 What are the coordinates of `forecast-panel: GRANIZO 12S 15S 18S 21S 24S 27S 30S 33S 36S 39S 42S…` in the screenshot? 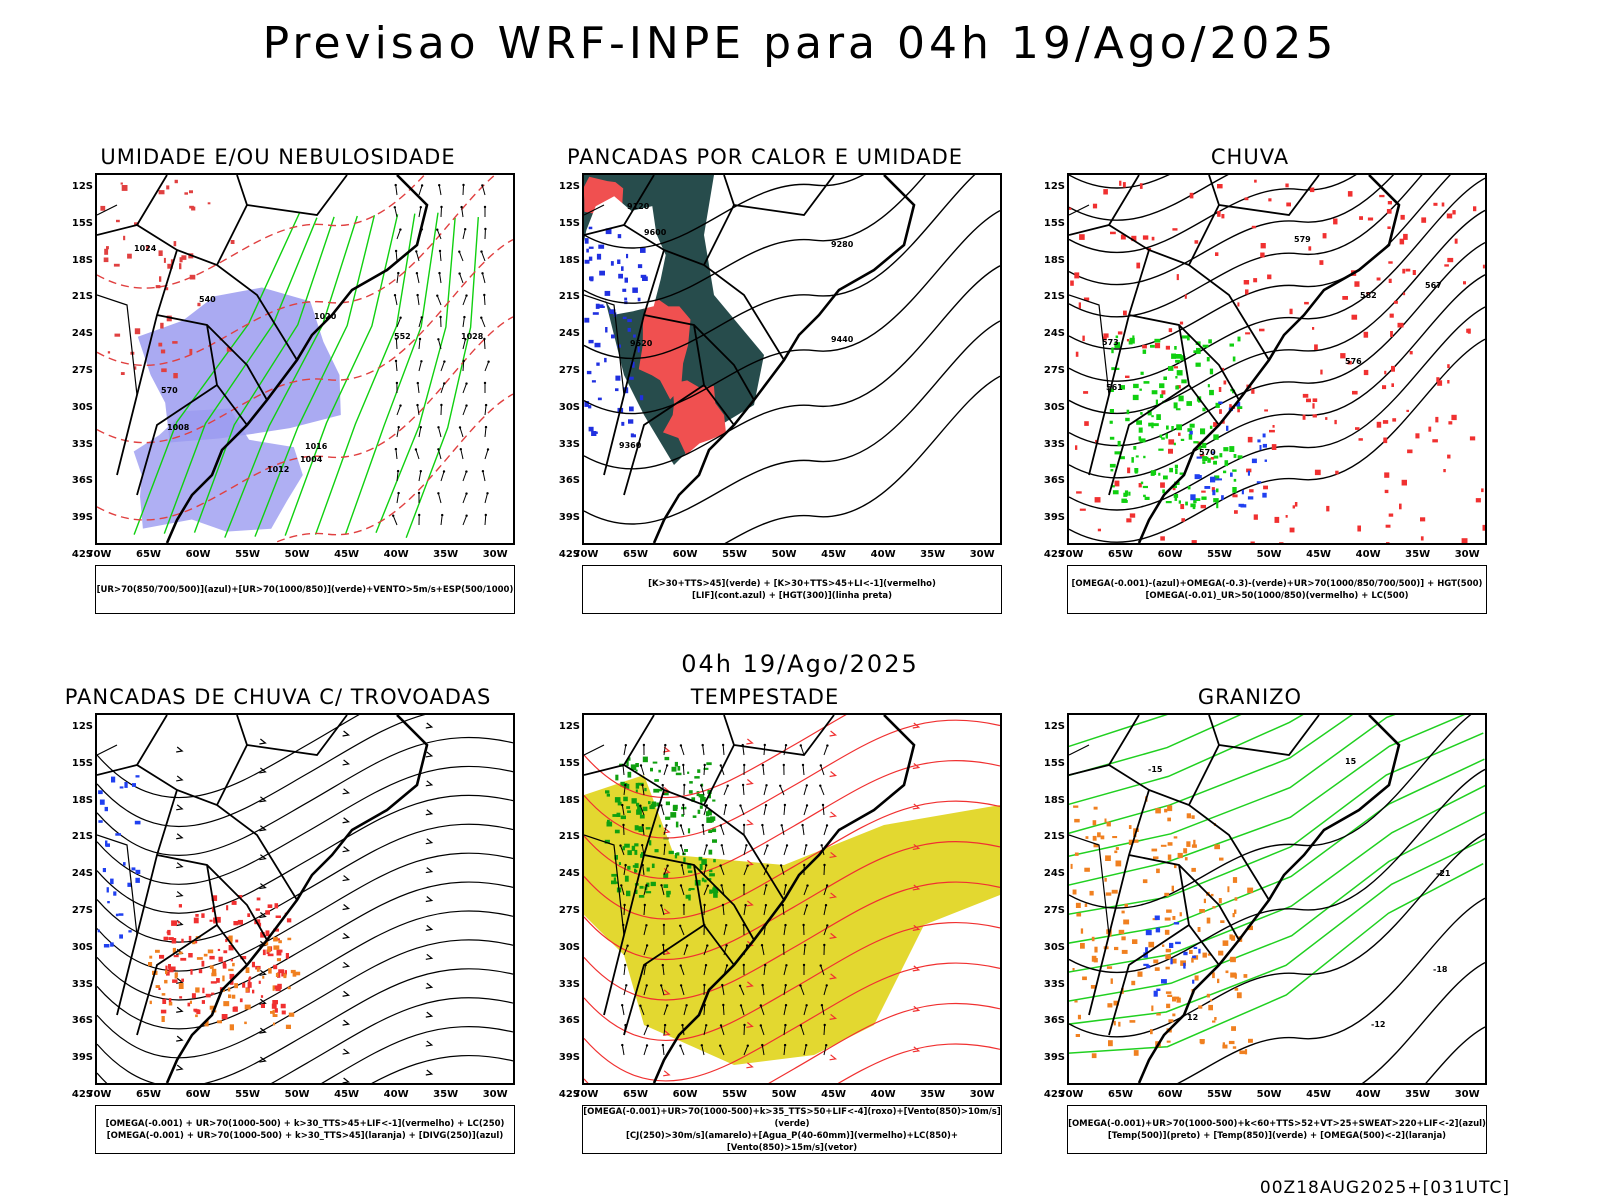 It's located at (1258, 925).